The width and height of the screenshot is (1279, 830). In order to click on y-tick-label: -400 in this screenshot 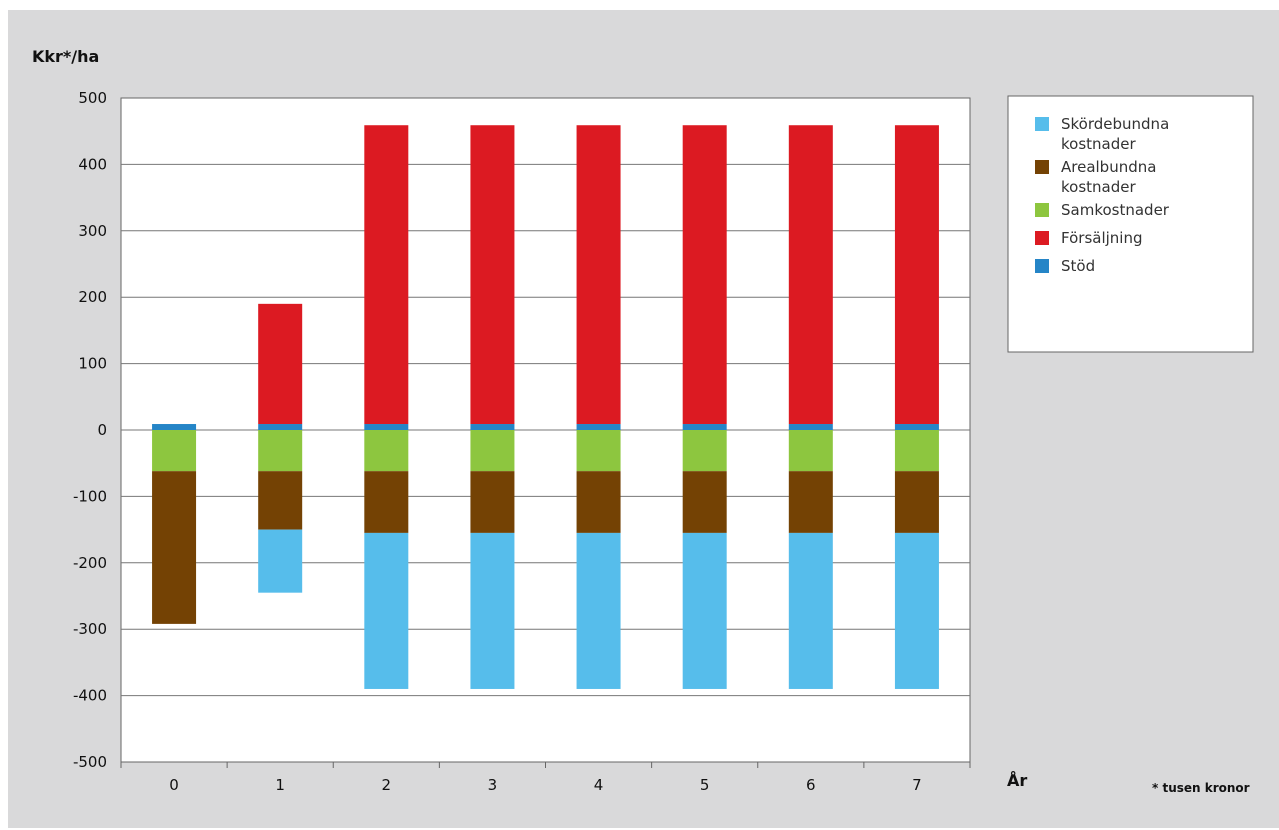, I will do `click(90, 696)`.